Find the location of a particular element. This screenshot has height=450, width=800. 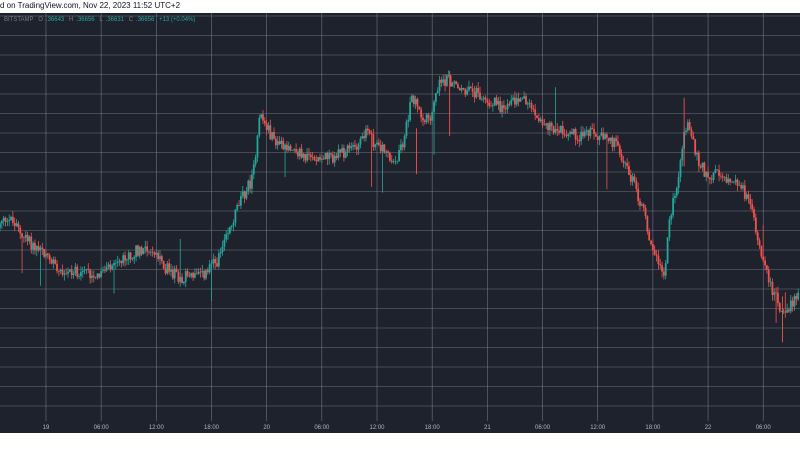

x-tick-label: 22 is located at coordinates (708, 428).